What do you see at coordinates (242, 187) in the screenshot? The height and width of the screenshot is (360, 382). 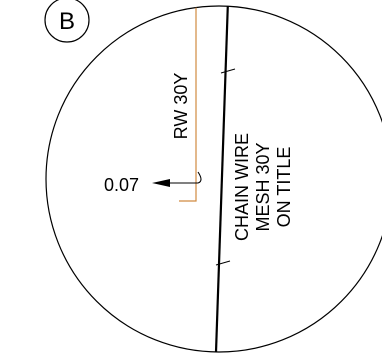 I see `fence-annotation-line-1: CHAIN WIRE` at bounding box center [242, 187].